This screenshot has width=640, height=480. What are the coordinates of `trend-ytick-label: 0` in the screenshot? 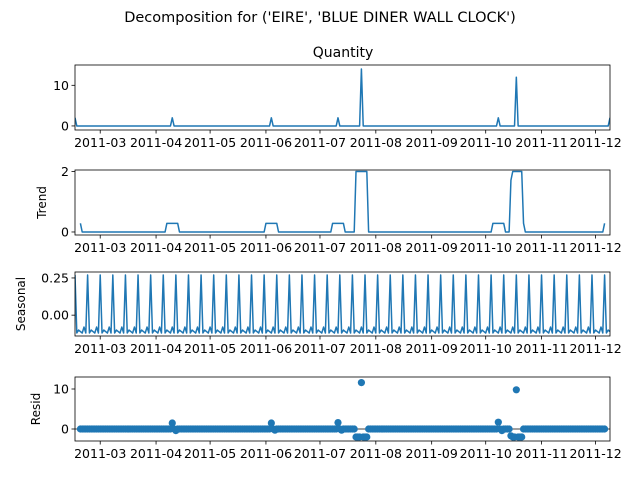 It's located at (65, 231).